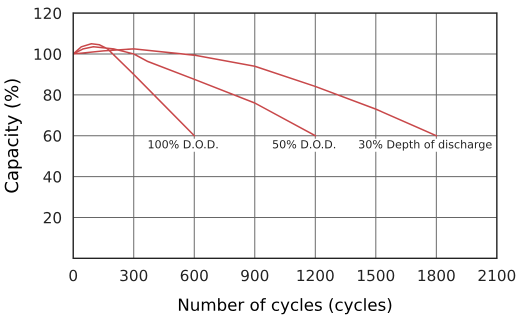 The width and height of the screenshot is (523, 327). Describe the element at coordinates (376, 276) in the screenshot. I see `x-tick-label: 1500` at that location.